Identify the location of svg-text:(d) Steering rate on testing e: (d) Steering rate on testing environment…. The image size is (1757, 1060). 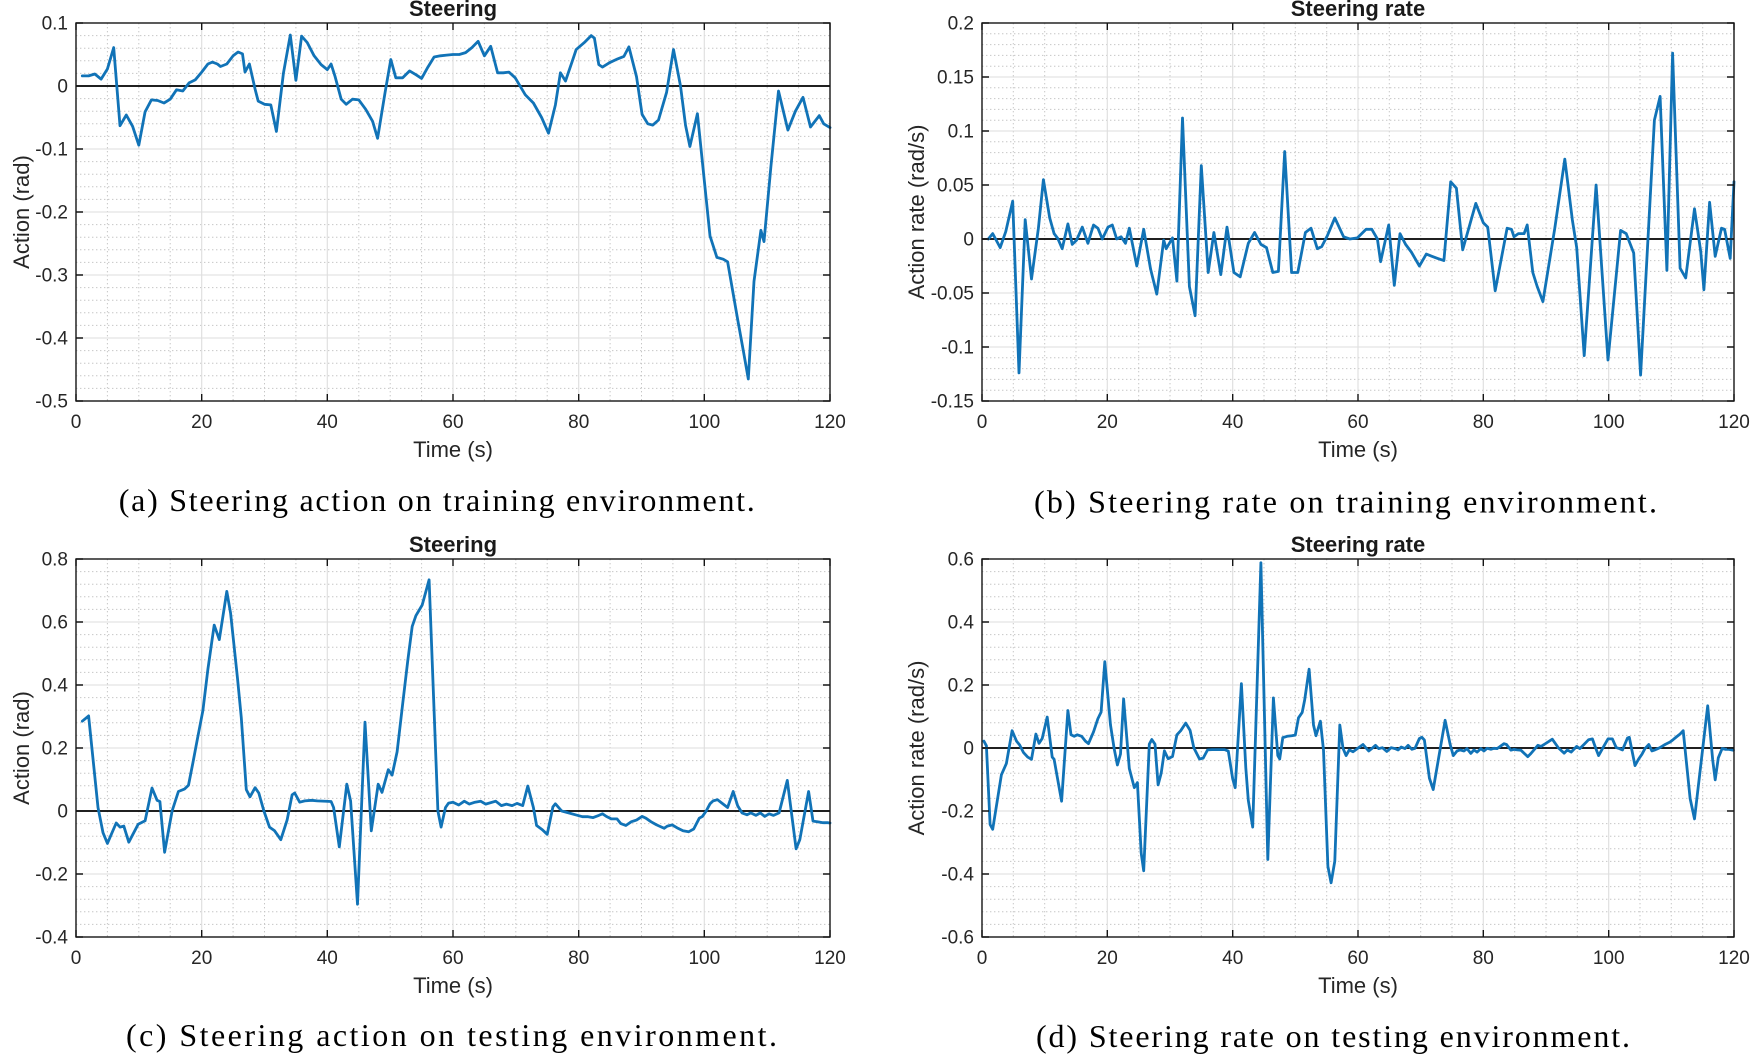
(1333, 1036).